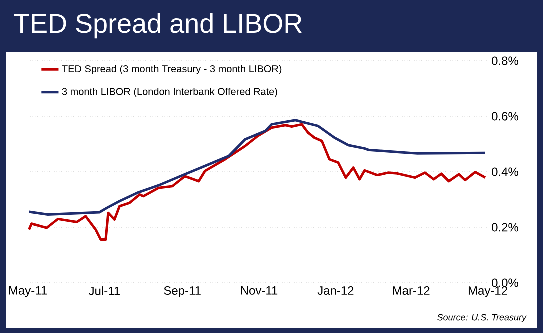  What do you see at coordinates (488, 292) in the screenshot?
I see `x-tick-label: May-12` at bounding box center [488, 292].